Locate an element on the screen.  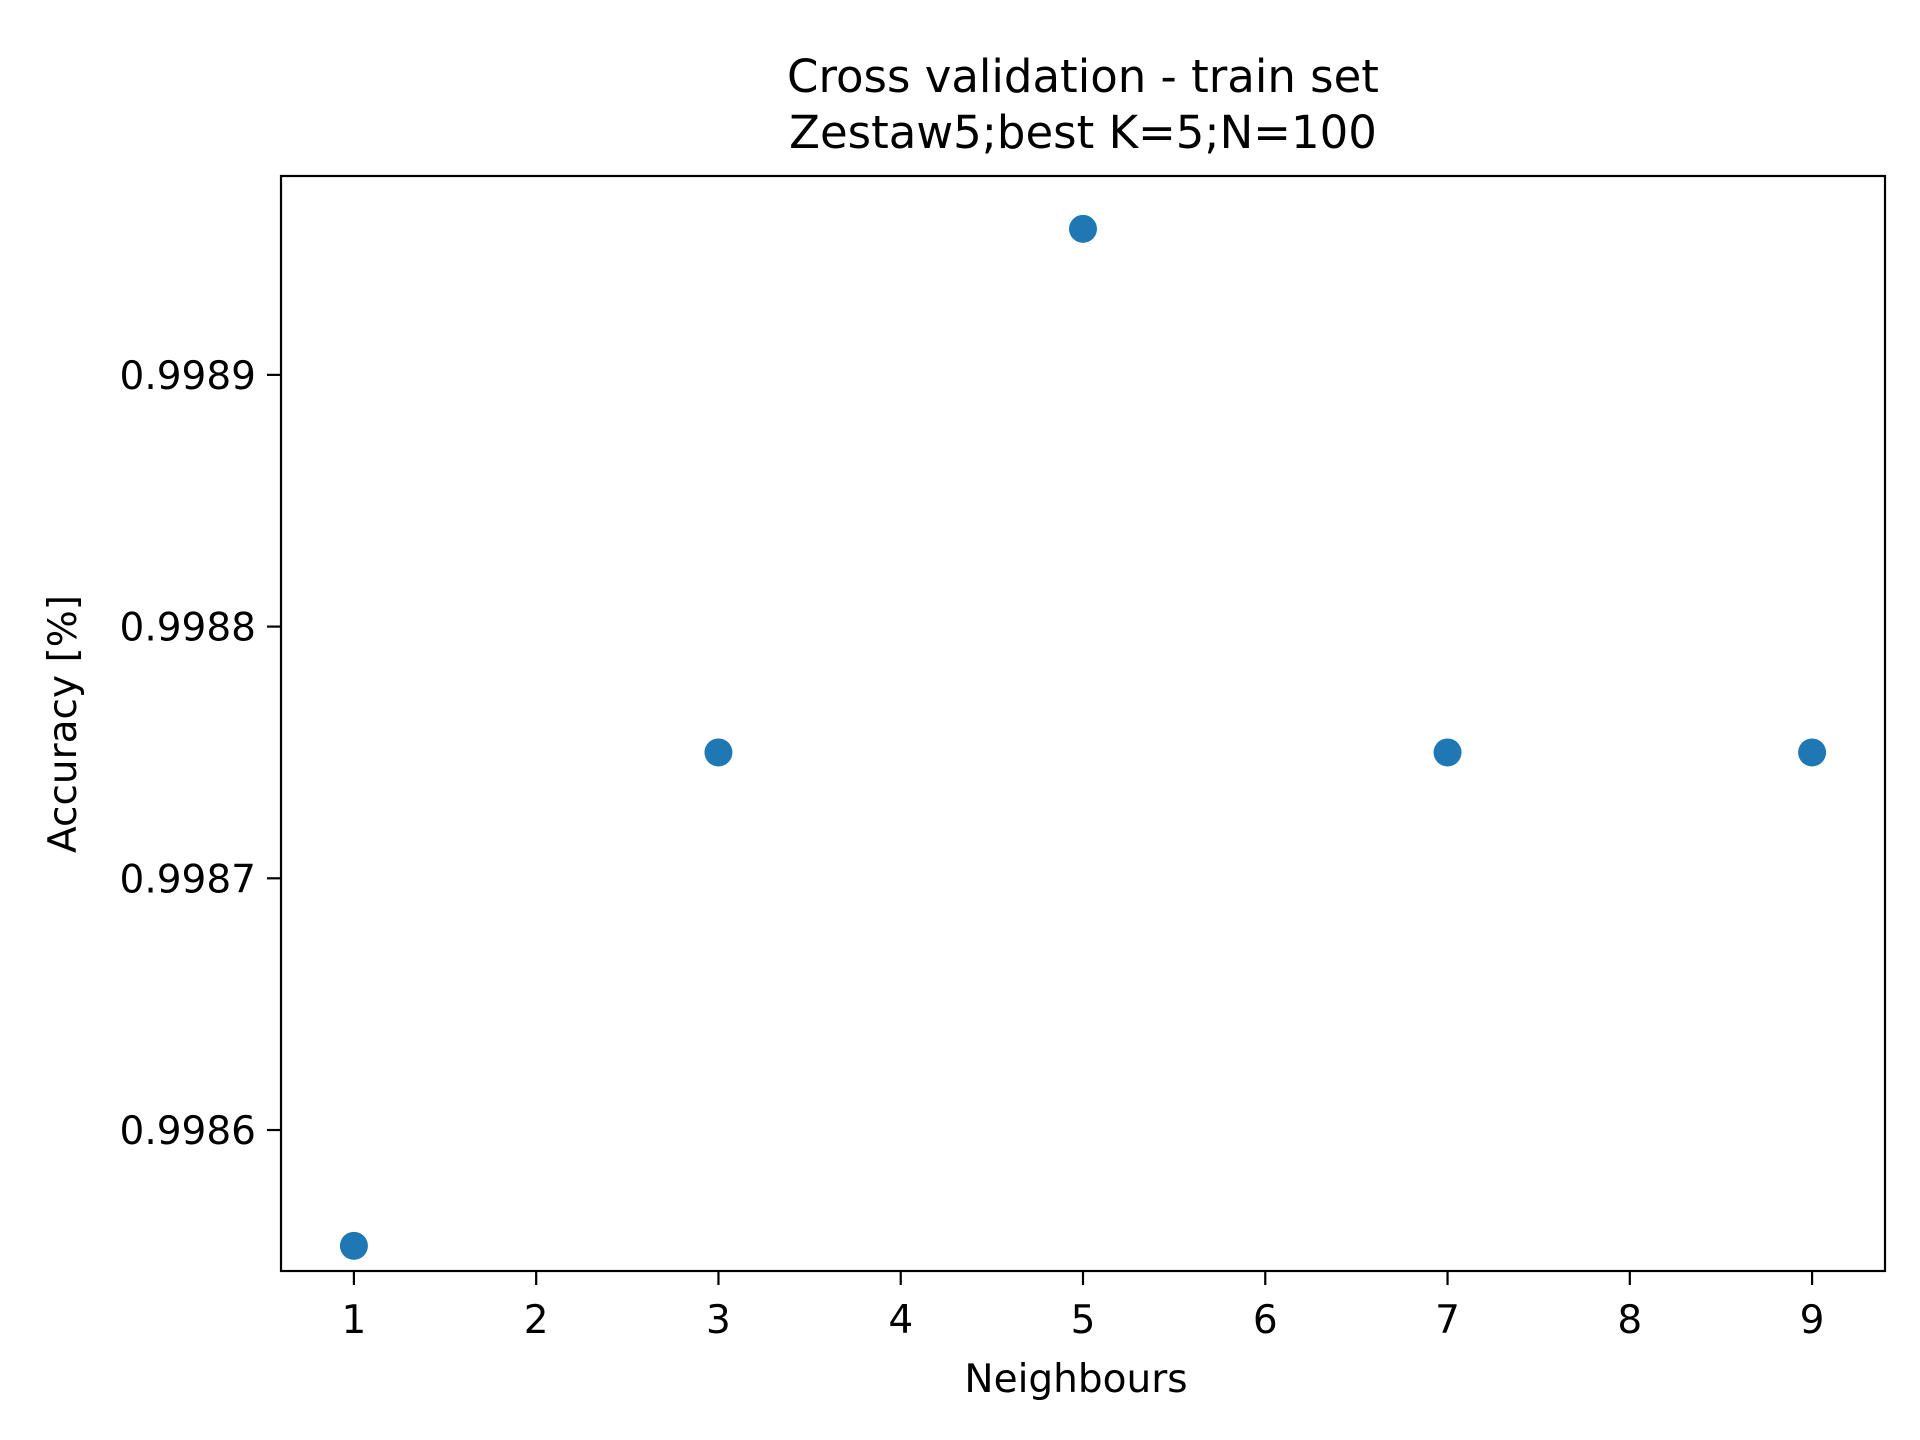
x-tick-label: 4 is located at coordinates (900, 1320).